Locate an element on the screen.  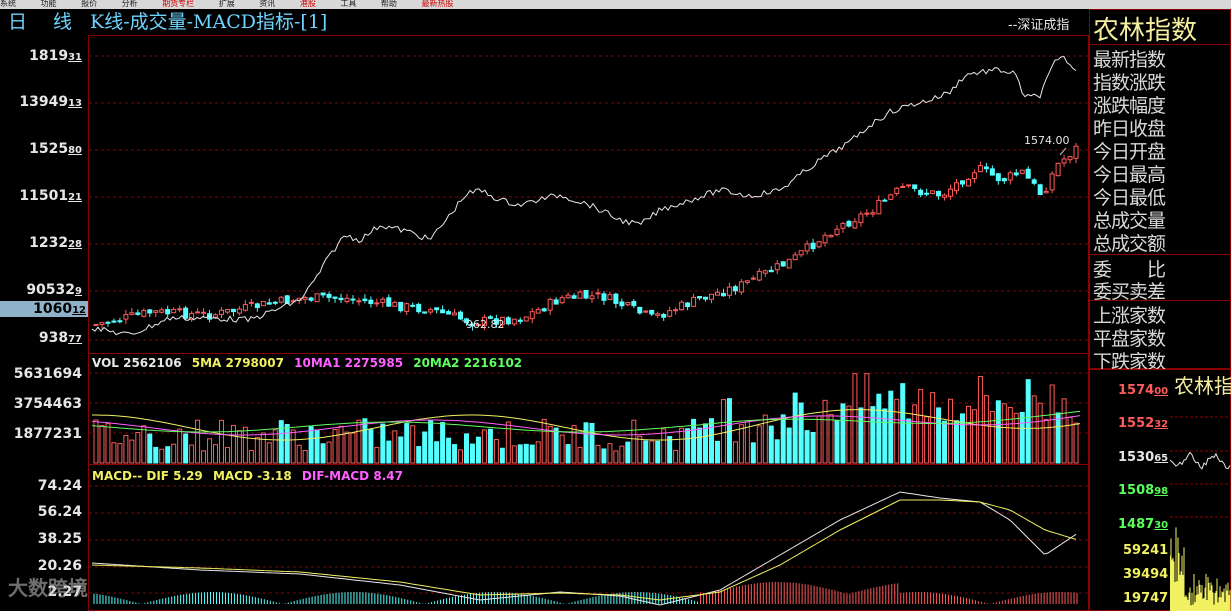
info-row-low: 今日最低 is located at coordinates (1129, 198).